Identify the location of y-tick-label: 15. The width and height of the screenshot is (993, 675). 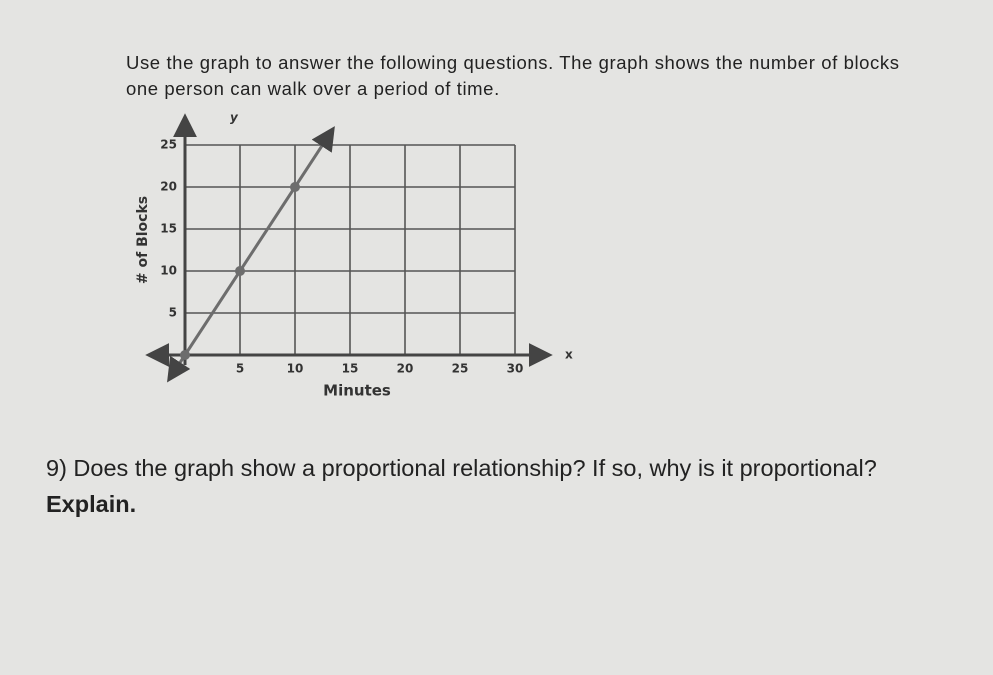
(168, 229).